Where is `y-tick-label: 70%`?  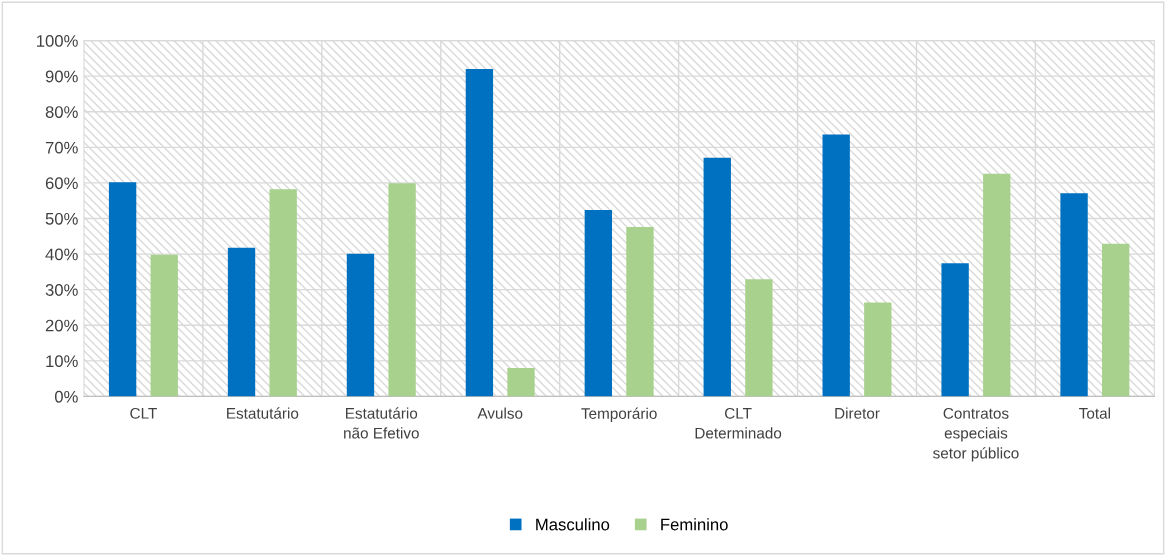 y-tick-label: 70% is located at coordinates (61, 147).